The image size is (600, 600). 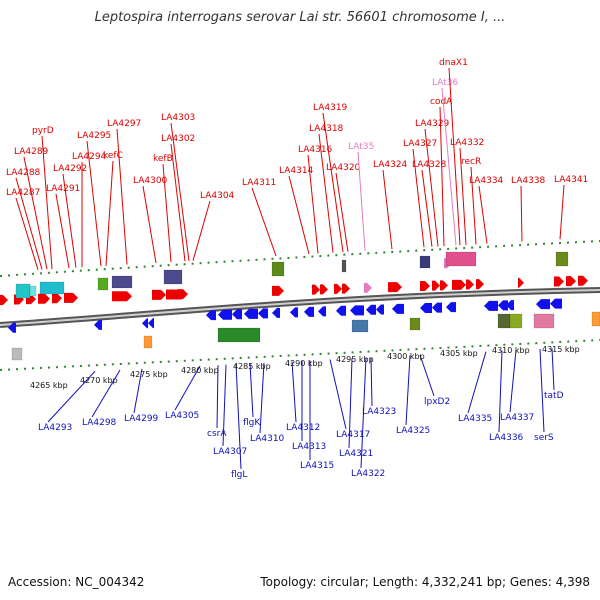 I want to click on reverse-gene-label: LA4312, so click(x=303, y=428).